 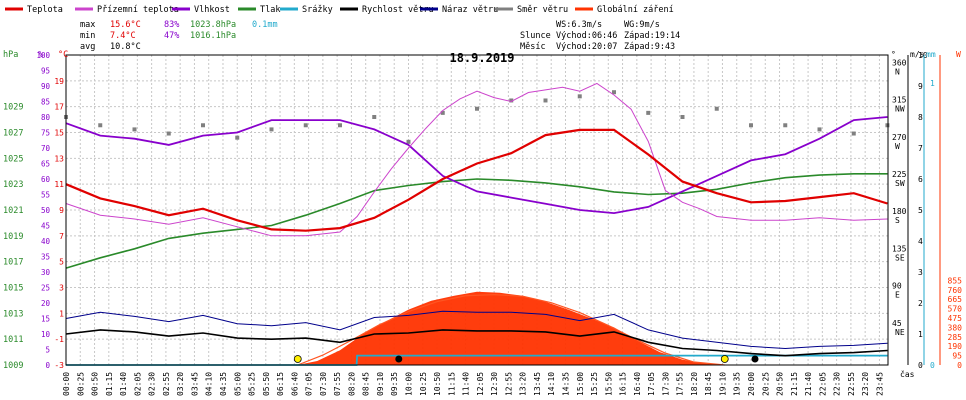 I want to click on info-moonrise: Východ:20:07, so click(x=586, y=47).